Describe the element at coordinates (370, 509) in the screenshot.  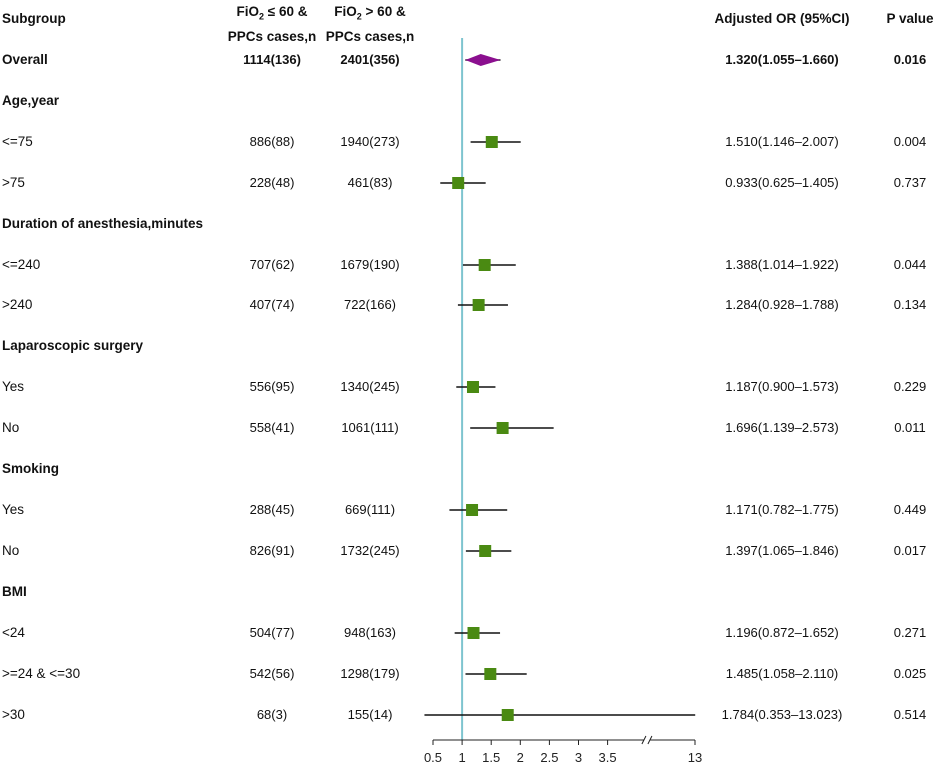
I see `row-n2: 669(111)` at that location.